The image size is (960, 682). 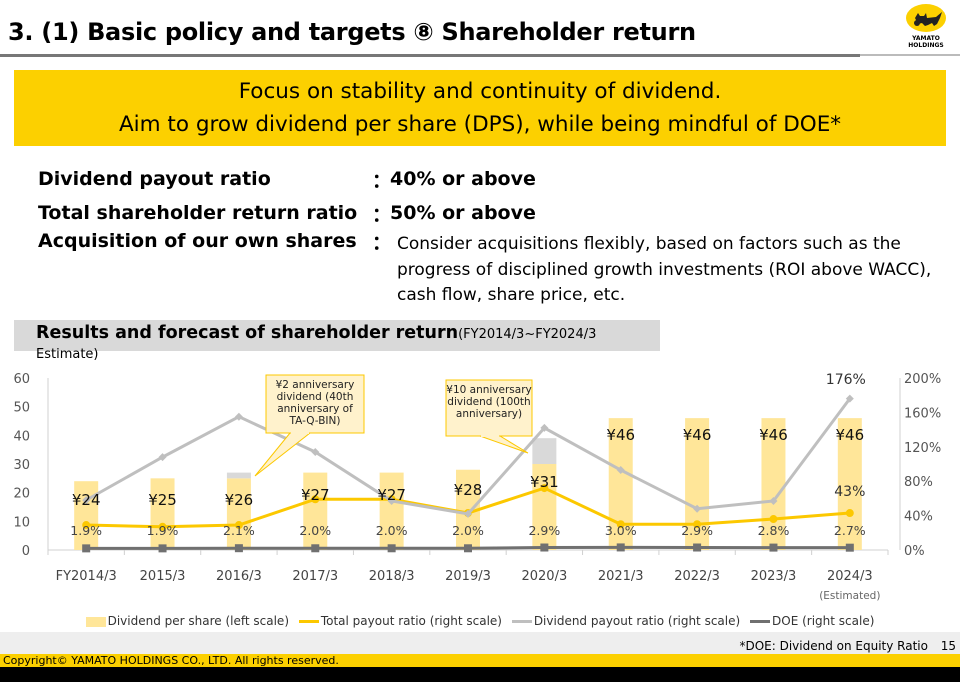 What do you see at coordinates (400, 621) in the screenshot?
I see `legend-total-payout: Total payout ratio (right scale)` at bounding box center [400, 621].